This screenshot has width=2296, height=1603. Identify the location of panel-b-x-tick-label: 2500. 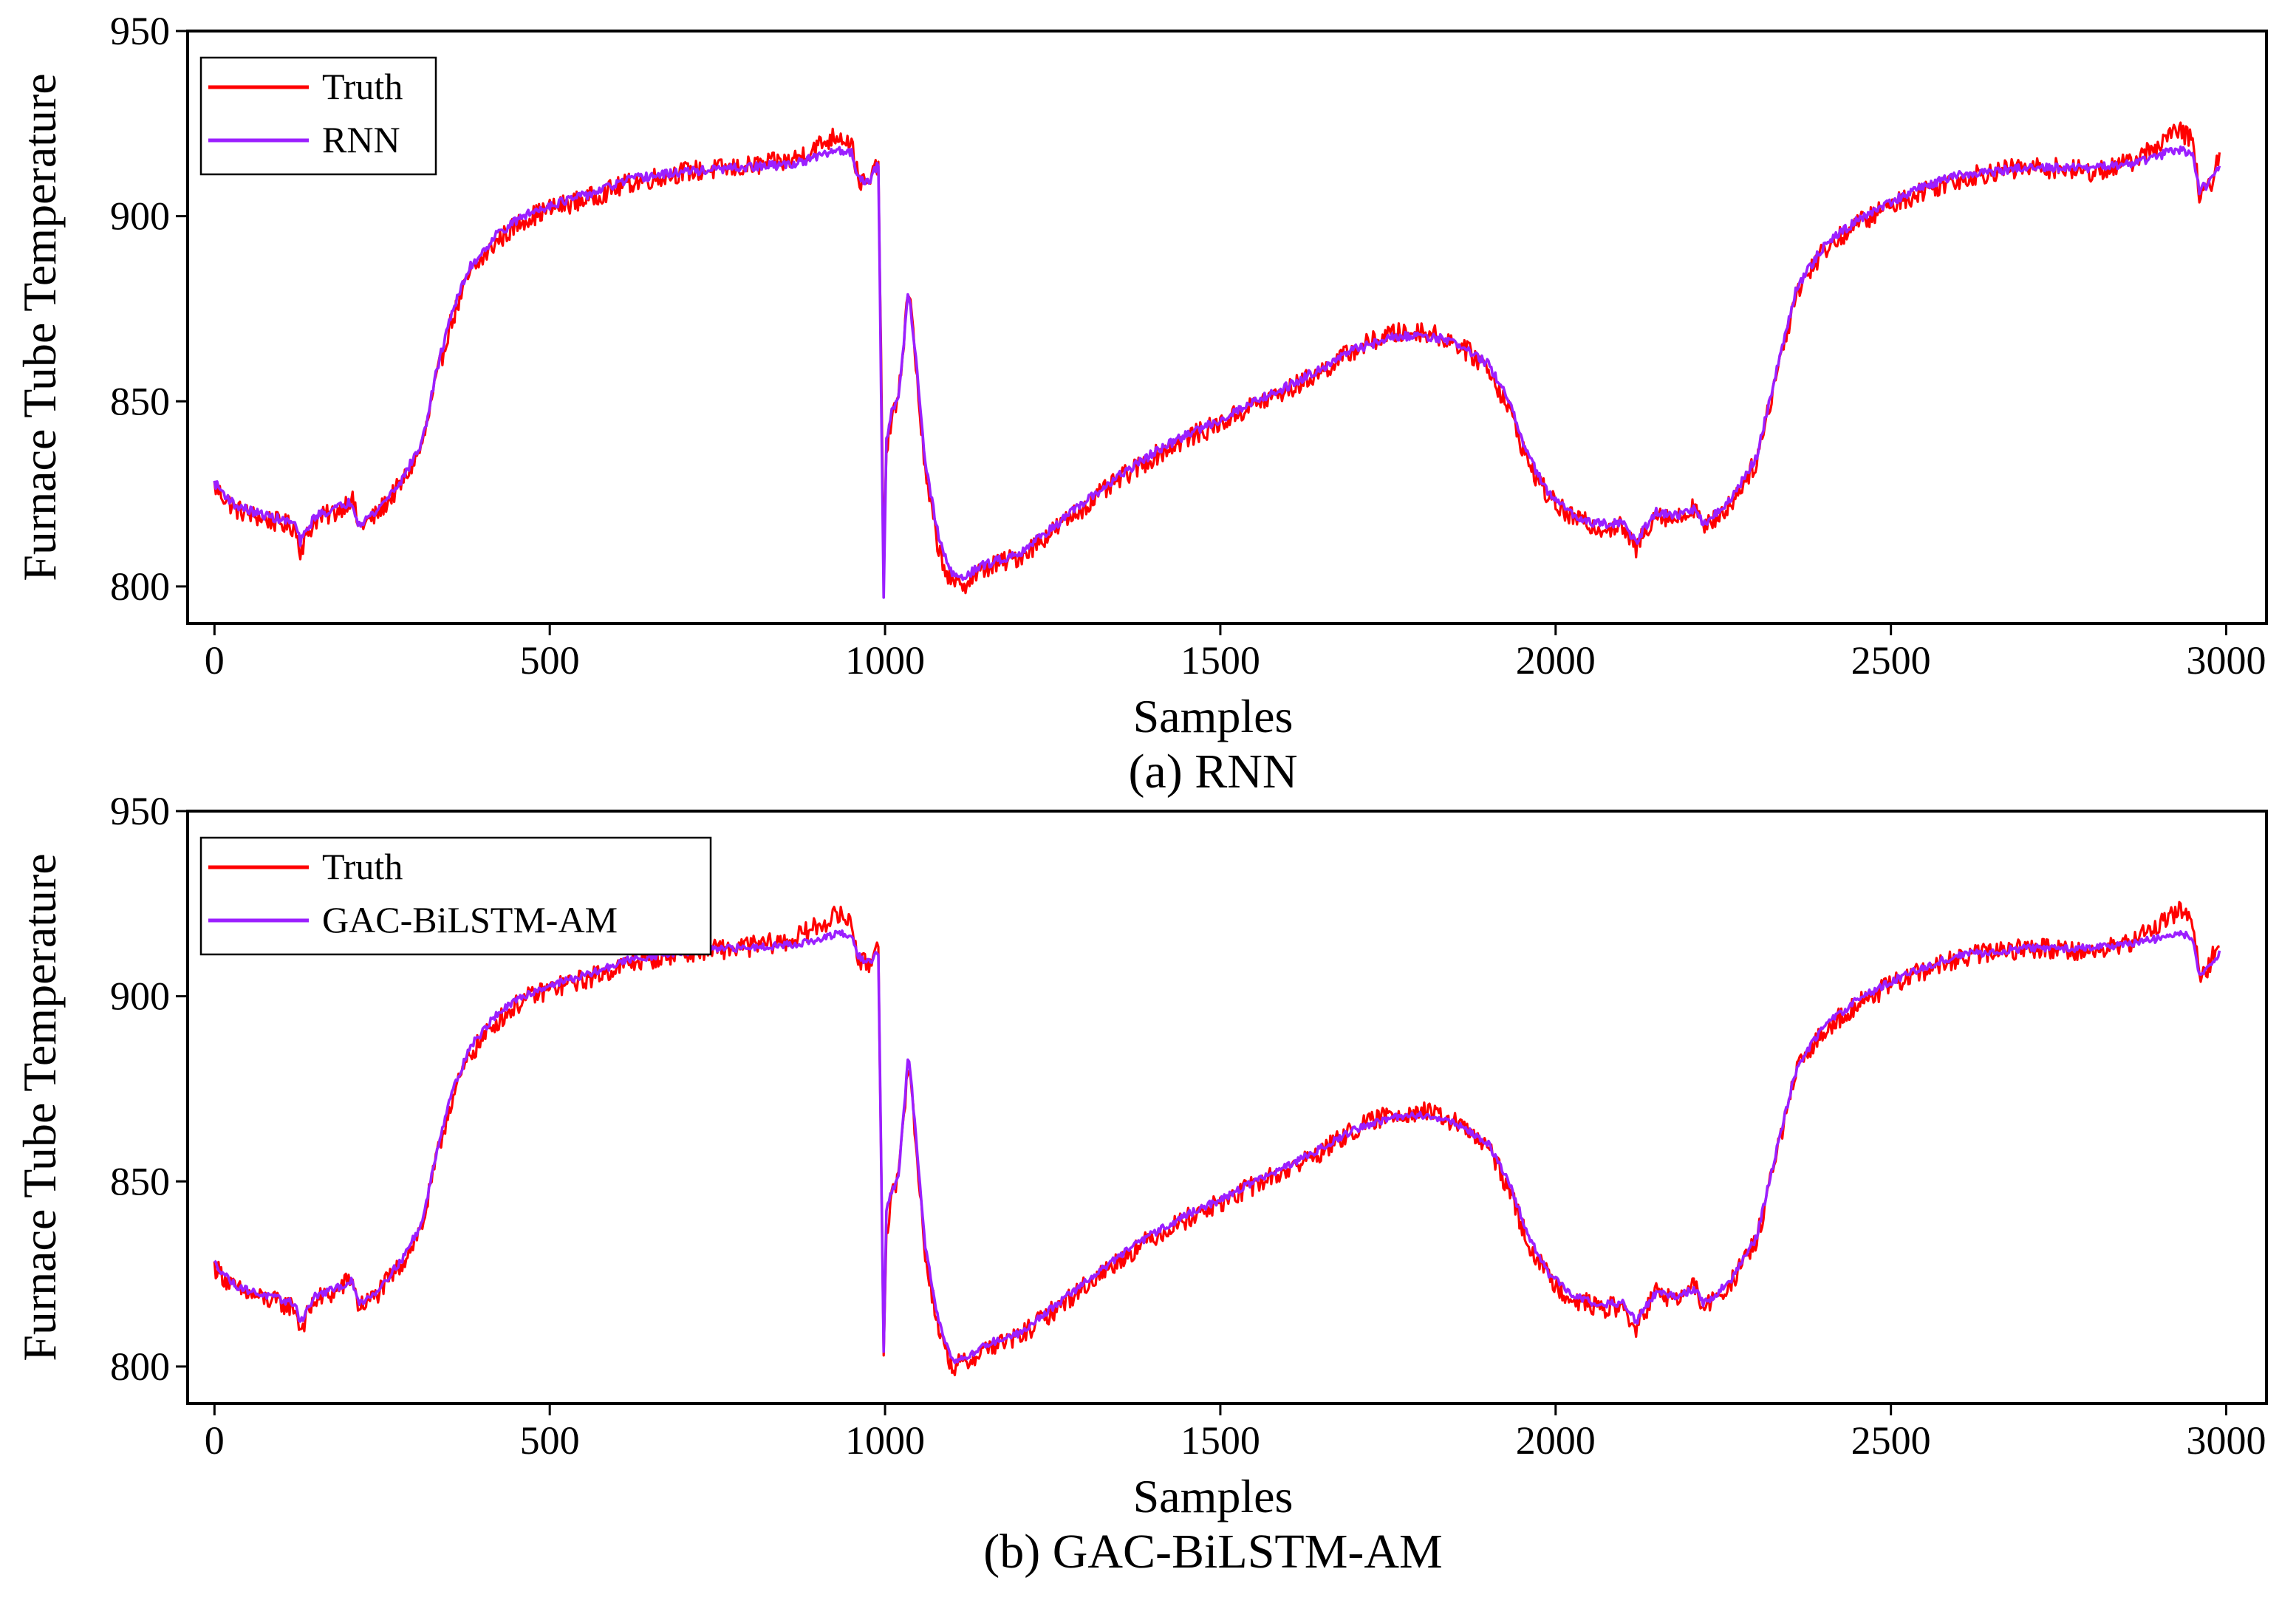
(1891, 1441).